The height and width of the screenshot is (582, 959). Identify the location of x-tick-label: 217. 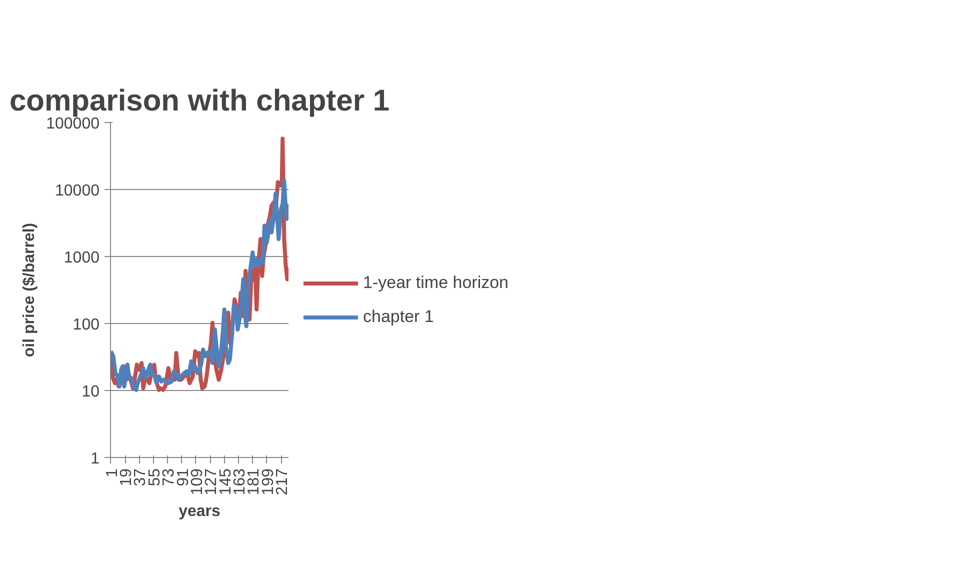
(283, 482).